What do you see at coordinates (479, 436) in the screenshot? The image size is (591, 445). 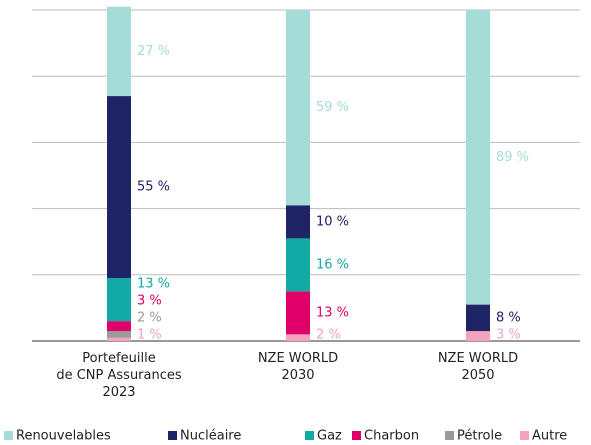 I see `legend-label: Pétrole` at bounding box center [479, 436].